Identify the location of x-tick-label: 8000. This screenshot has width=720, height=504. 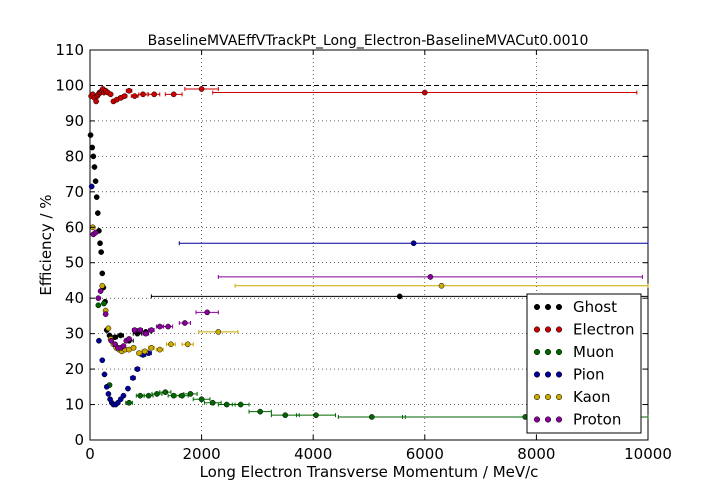
(536, 454).